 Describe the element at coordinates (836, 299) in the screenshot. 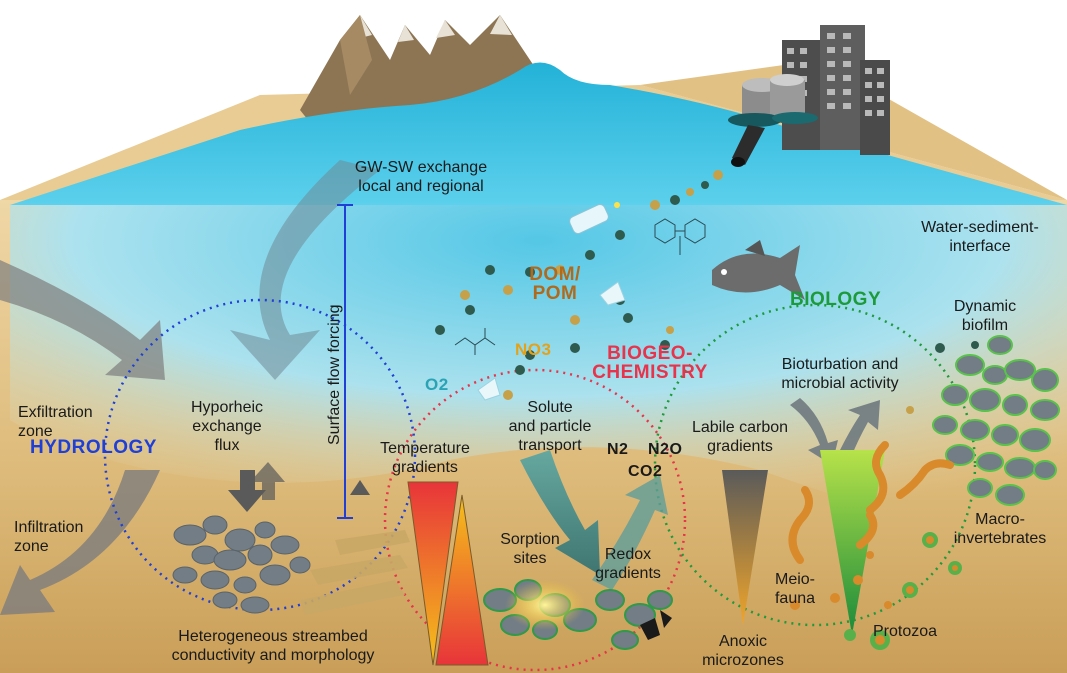

I see `biology-label: BIOLOGY` at that location.